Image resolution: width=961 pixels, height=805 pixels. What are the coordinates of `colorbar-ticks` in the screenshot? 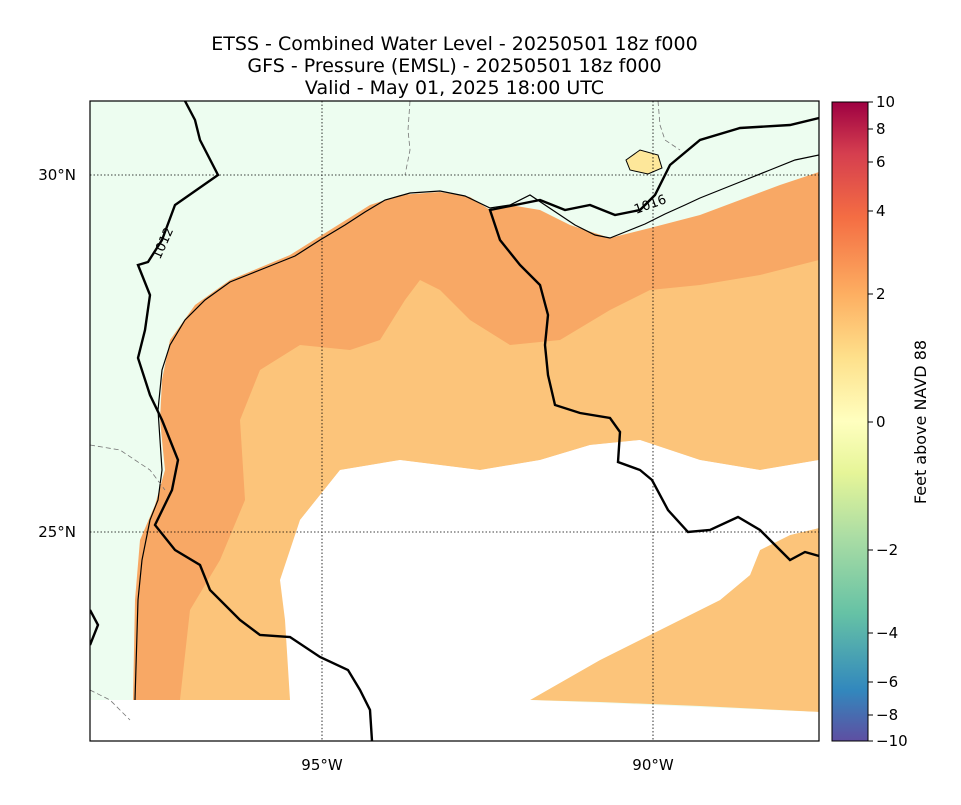 It's located at (870, 421).